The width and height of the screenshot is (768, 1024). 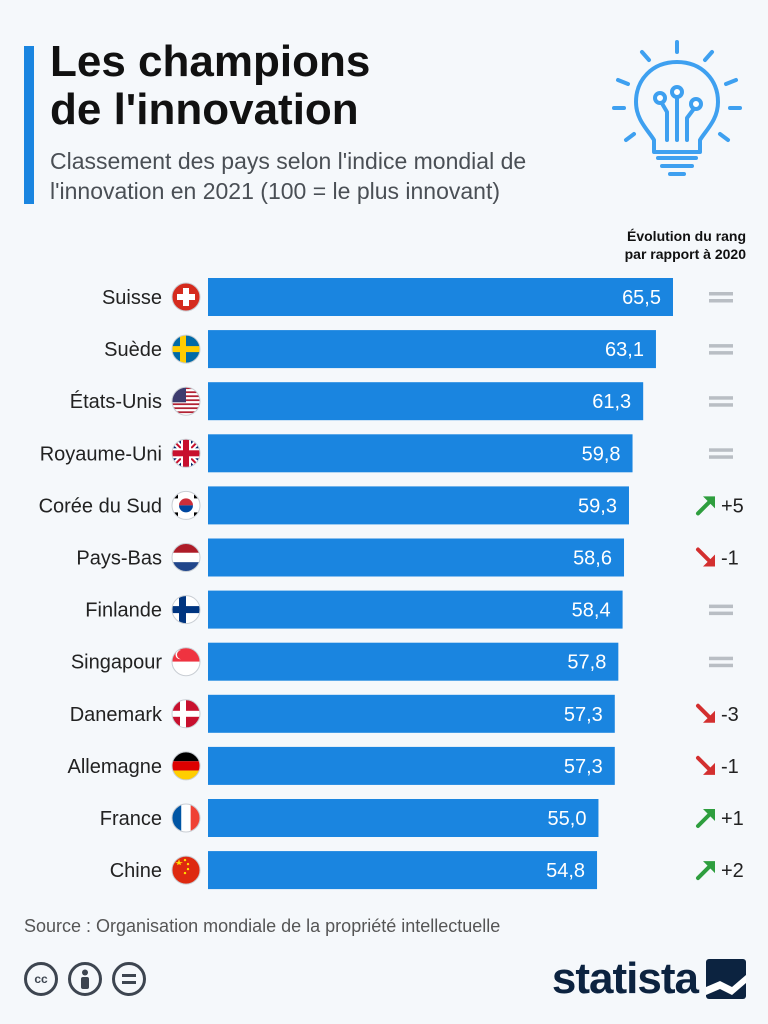 I want to click on value-label: 63,1, so click(x=624, y=350).